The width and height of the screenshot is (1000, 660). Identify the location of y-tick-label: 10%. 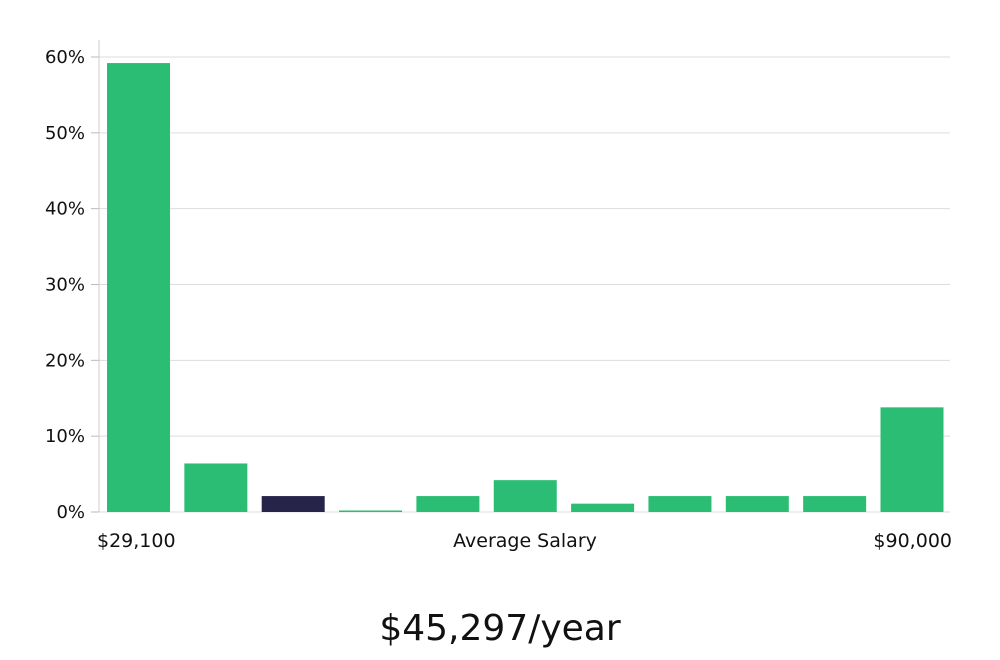
(65, 436).